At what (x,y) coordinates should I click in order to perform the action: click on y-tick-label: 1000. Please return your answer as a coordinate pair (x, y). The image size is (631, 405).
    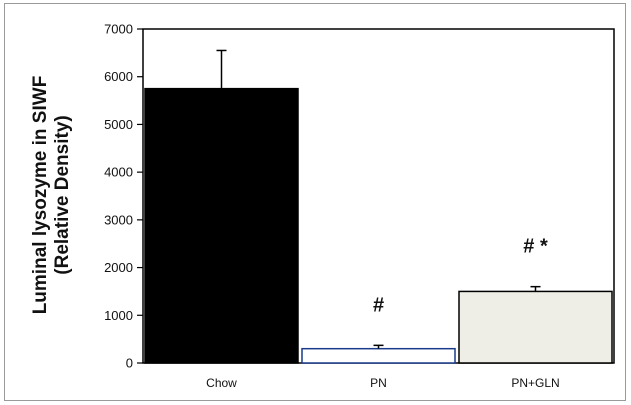
    Looking at the image, I should click on (118, 315).